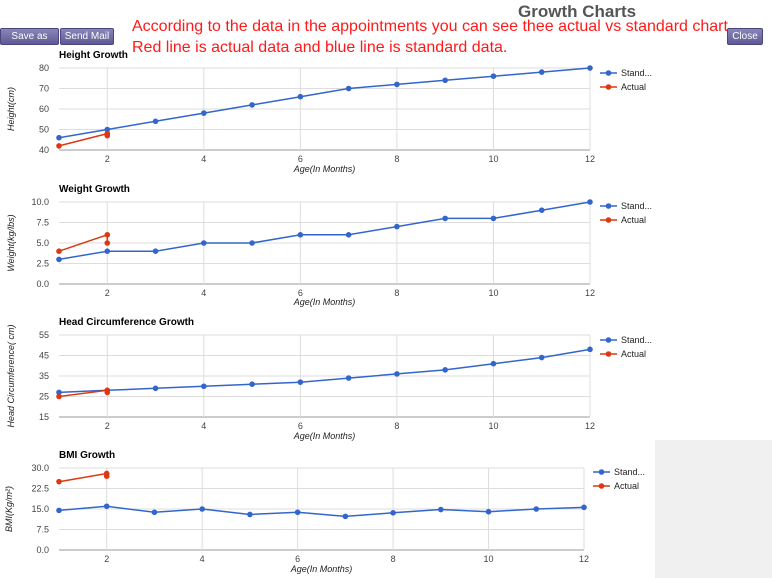 The image size is (772, 578). Describe the element at coordinates (577, 11) in the screenshot. I see `page-title: Growth Charts` at that location.